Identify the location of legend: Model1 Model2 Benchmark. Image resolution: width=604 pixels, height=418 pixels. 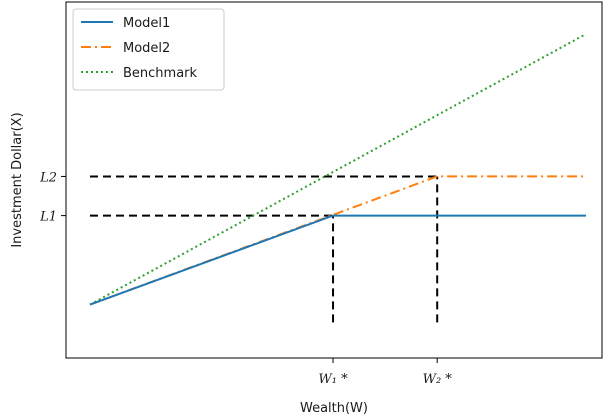
(148, 49).